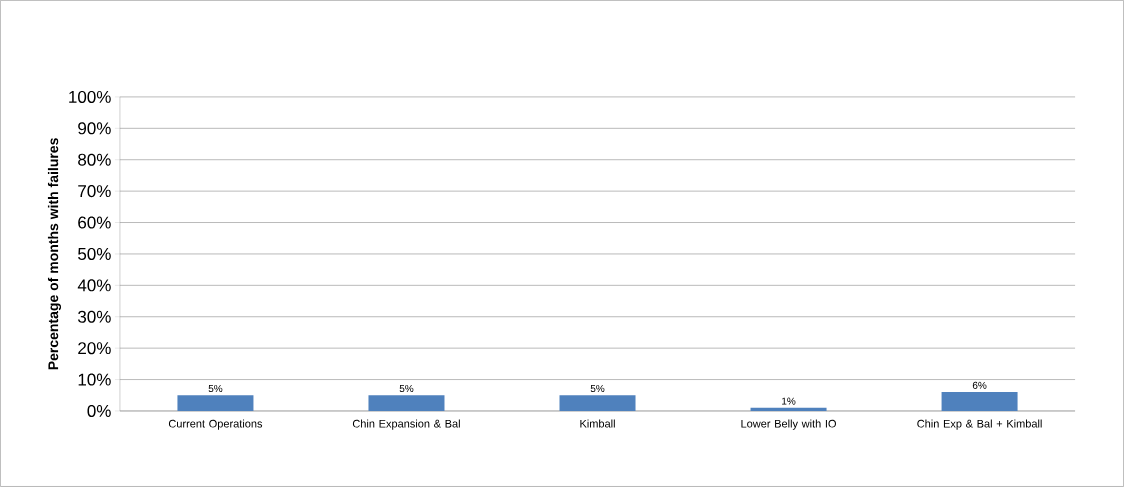 Image resolution: width=1124 pixels, height=487 pixels. I want to click on x-tick-label: Current Operations, so click(215, 424).